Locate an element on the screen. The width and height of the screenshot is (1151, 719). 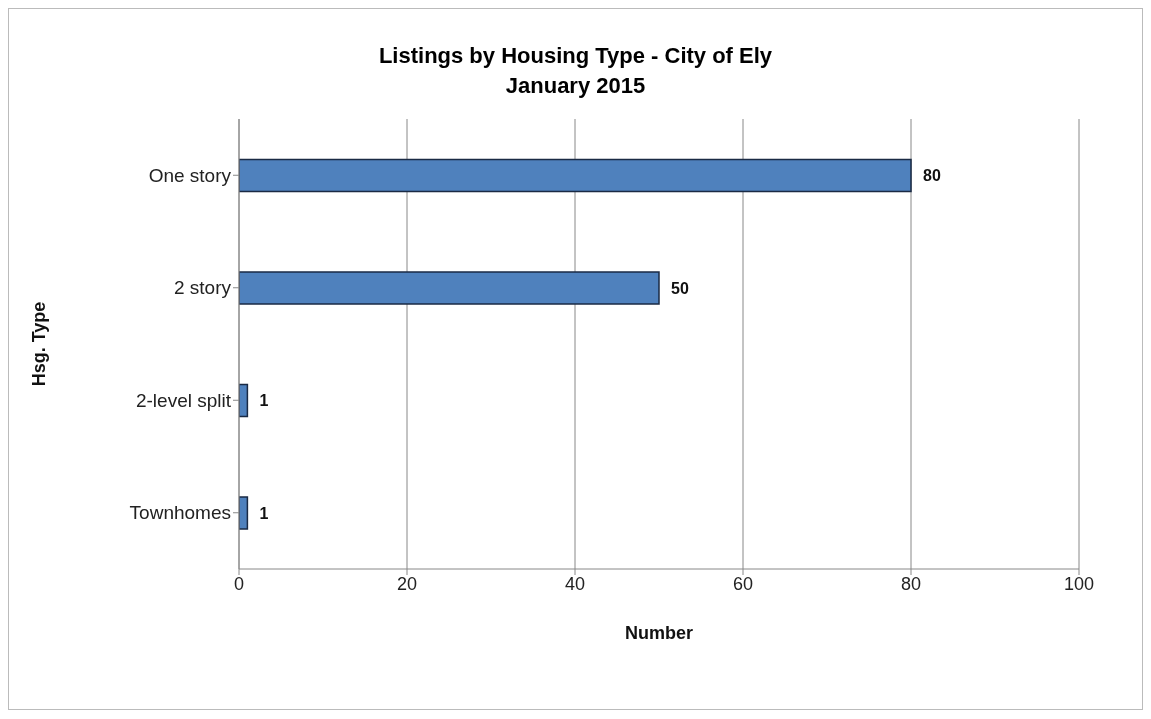
y-tick-label: 2-level split is located at coordinates (183, 400).